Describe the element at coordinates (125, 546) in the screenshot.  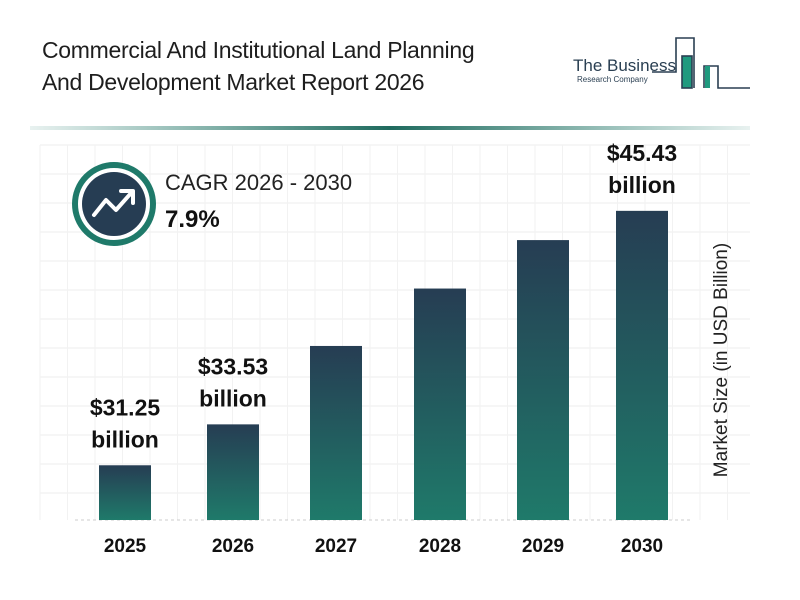
I see `x-tick-2025: 2025` at that location.